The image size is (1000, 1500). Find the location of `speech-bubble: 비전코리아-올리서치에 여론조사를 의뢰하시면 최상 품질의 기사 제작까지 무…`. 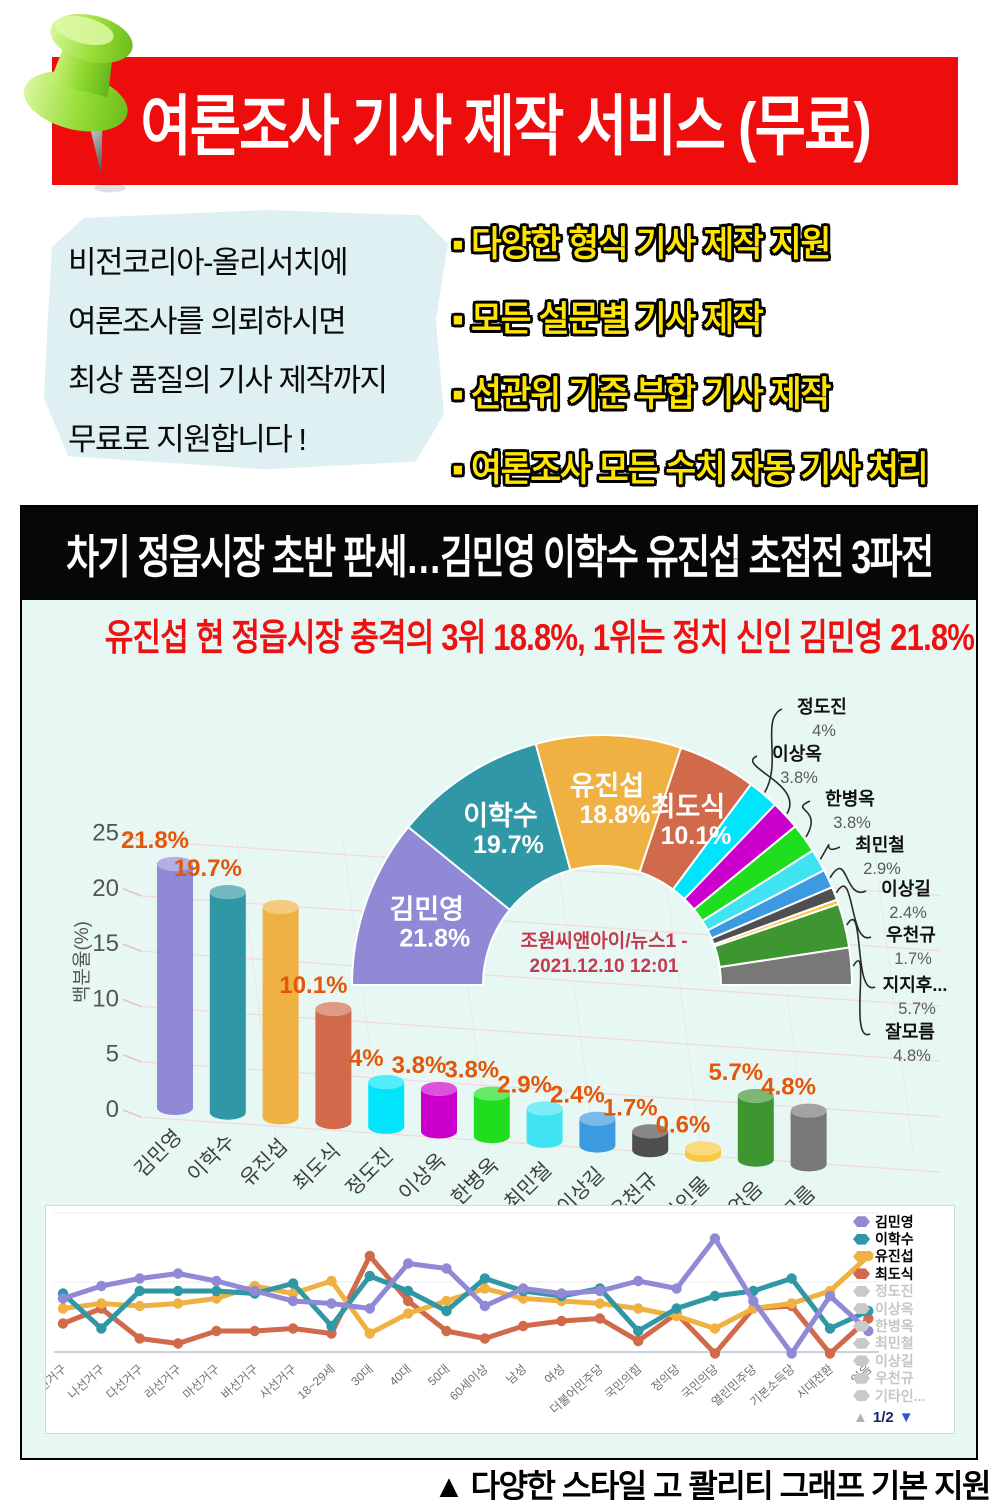

speech-bubble: 비전코리아-올리서치에 여론조사를 의뢰하시면 최상 품질의 기사 제작까지 무… is located at coordinates (246, 340).